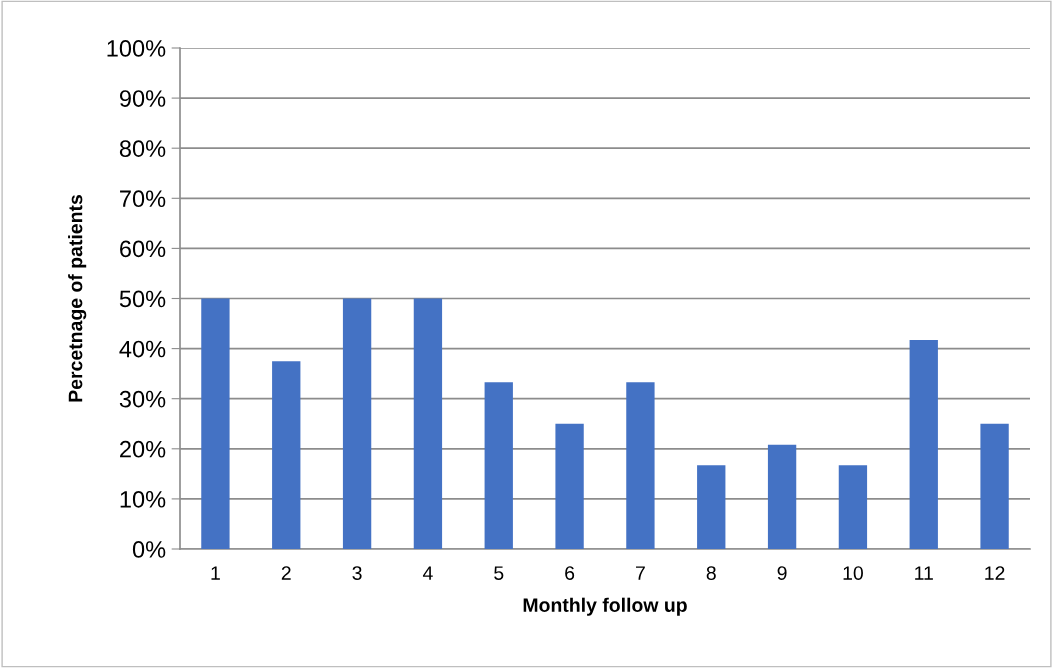 Image resolution: width=1053 pixels, height=668 pixels. I want to click on x-tick-label: 8, so click(711, 573).